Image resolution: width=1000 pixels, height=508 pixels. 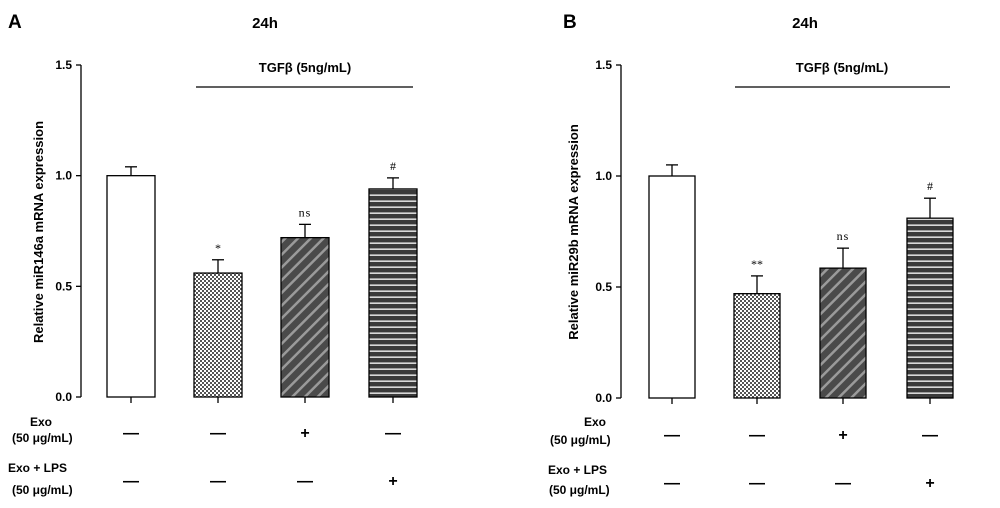 I want to click on y-axis-label: Relative miR146a mRNA expression, so click(x=38, y=232).